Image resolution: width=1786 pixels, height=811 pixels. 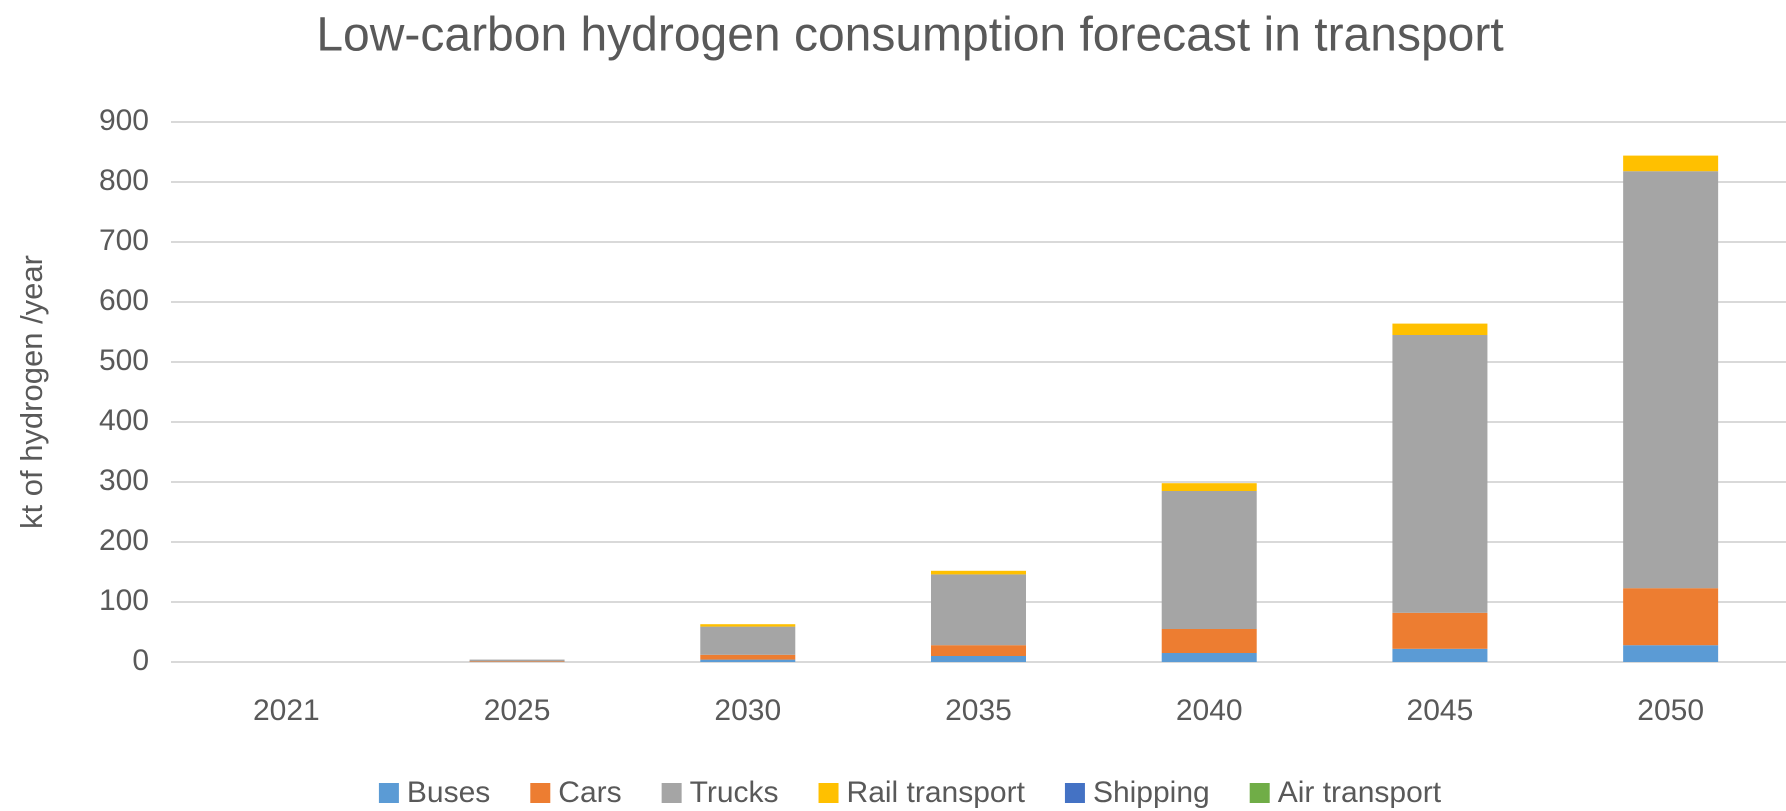 What do you see at coordinates (124, 120) in the screenshot?
I see `y-tick-label: 900` at bounding box center [124, 120].